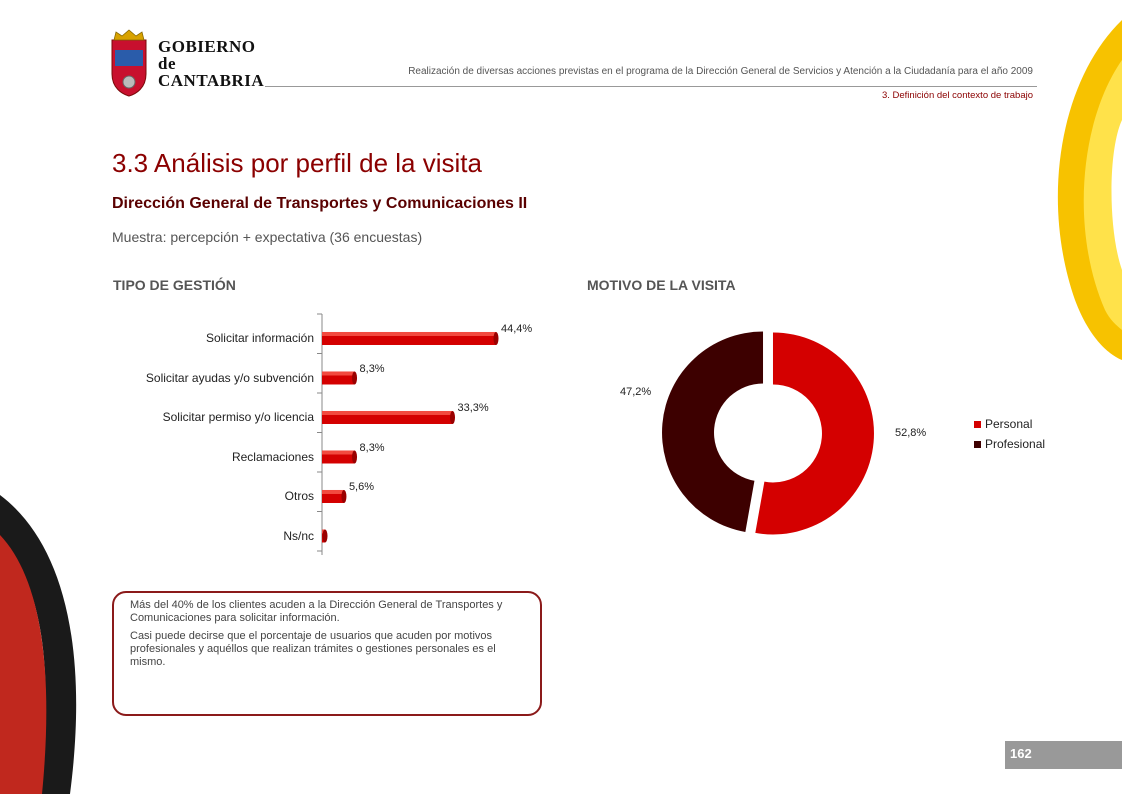 The image size is (1122, 794). I want to click on yellow-swirl-inner-decoration, so click(1102, 195).